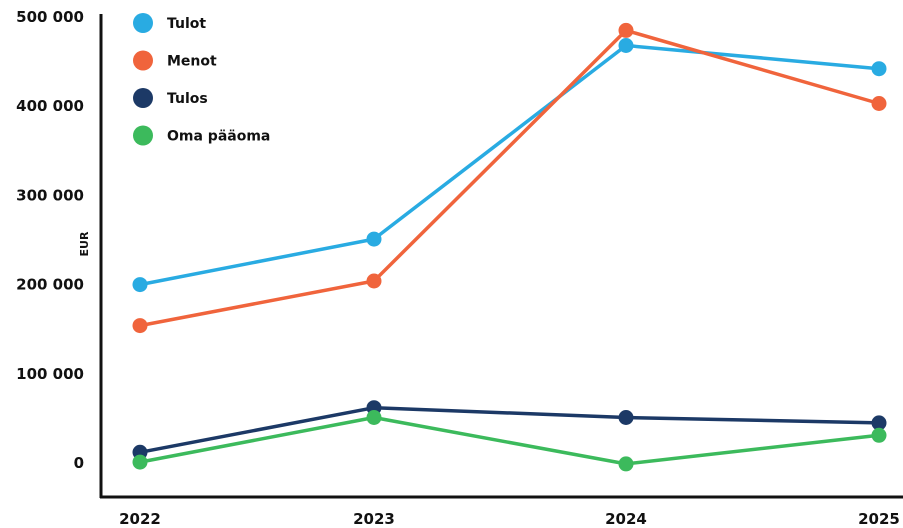 Image resolution: width=903 pixels, height=528 pixels. I want to click on y-tick-label: 200 000, so click(50, 285).